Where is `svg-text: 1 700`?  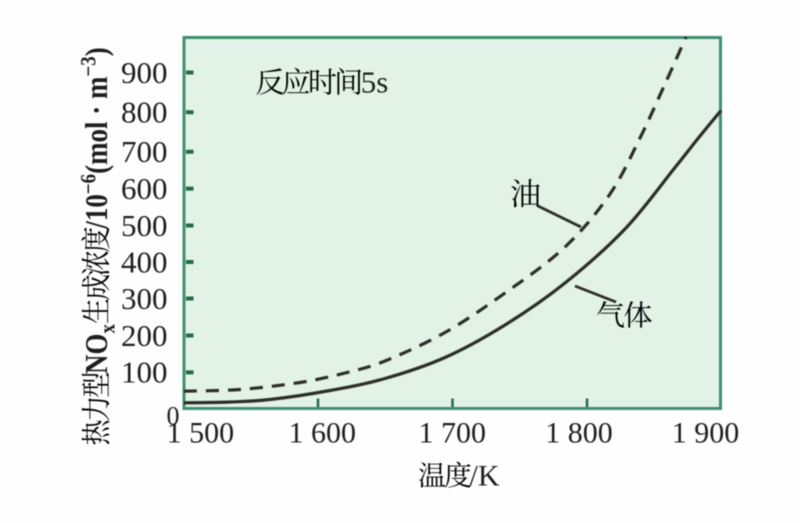 svg-text: 1 700 is located at coordinates (453, 432).